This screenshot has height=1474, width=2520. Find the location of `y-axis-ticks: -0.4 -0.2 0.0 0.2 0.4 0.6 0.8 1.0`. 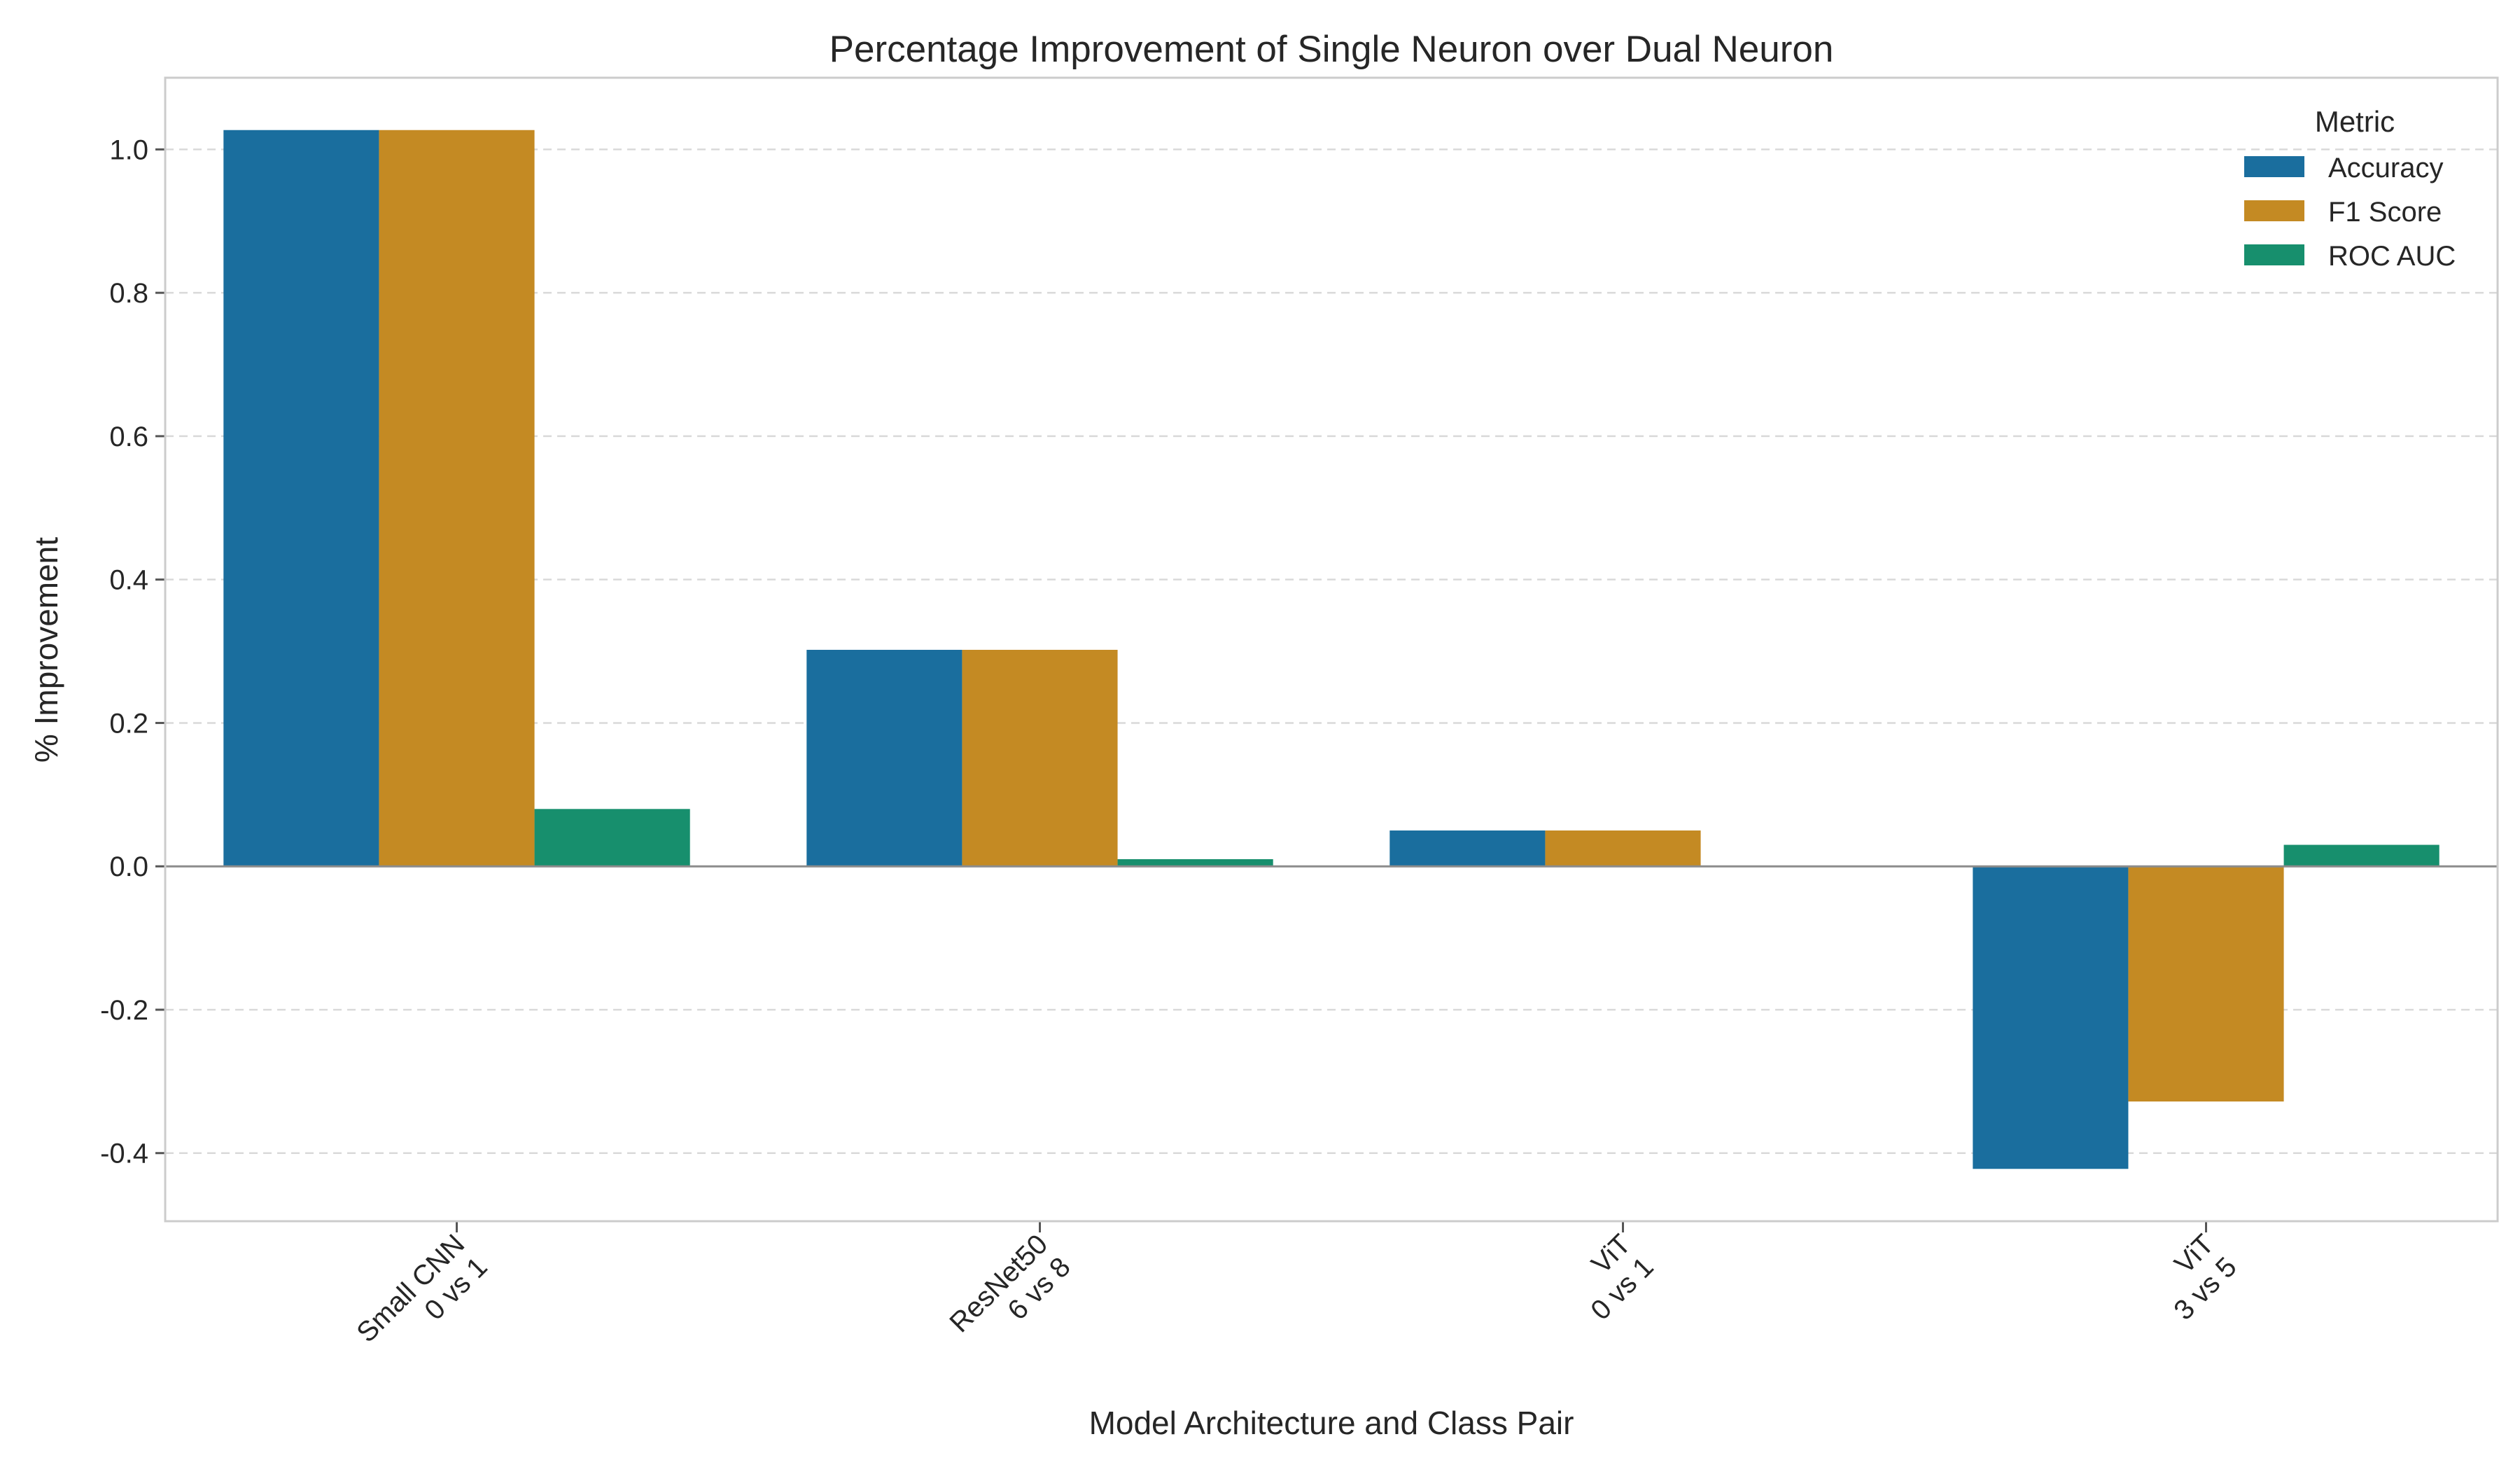

y-axis-ticks: -0.4 -0.2 0.0 0.2 0.4 0.6 0.8 1.0 is located at coordinates (132, 651).